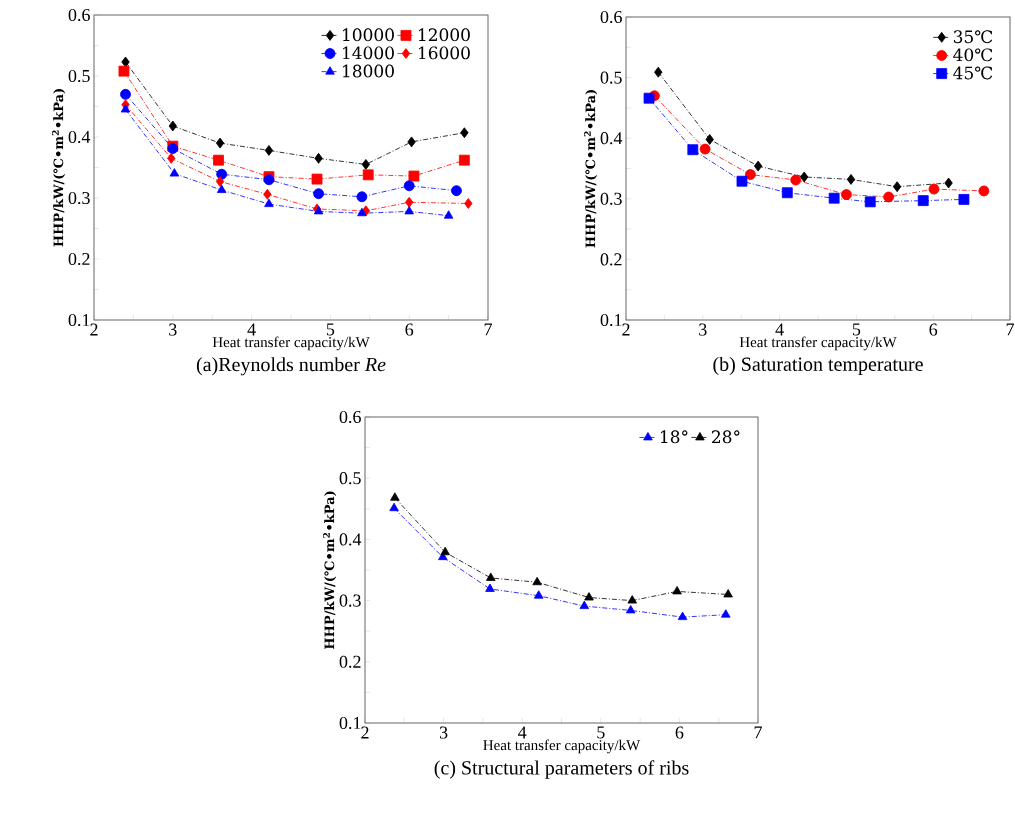 Image resolution: width=1015 pixels, height=815 pixels. What do you see at coordinates (368, 53) in the screenshot?
I see `legend-label: 14000` at bounding box center [368, 53].